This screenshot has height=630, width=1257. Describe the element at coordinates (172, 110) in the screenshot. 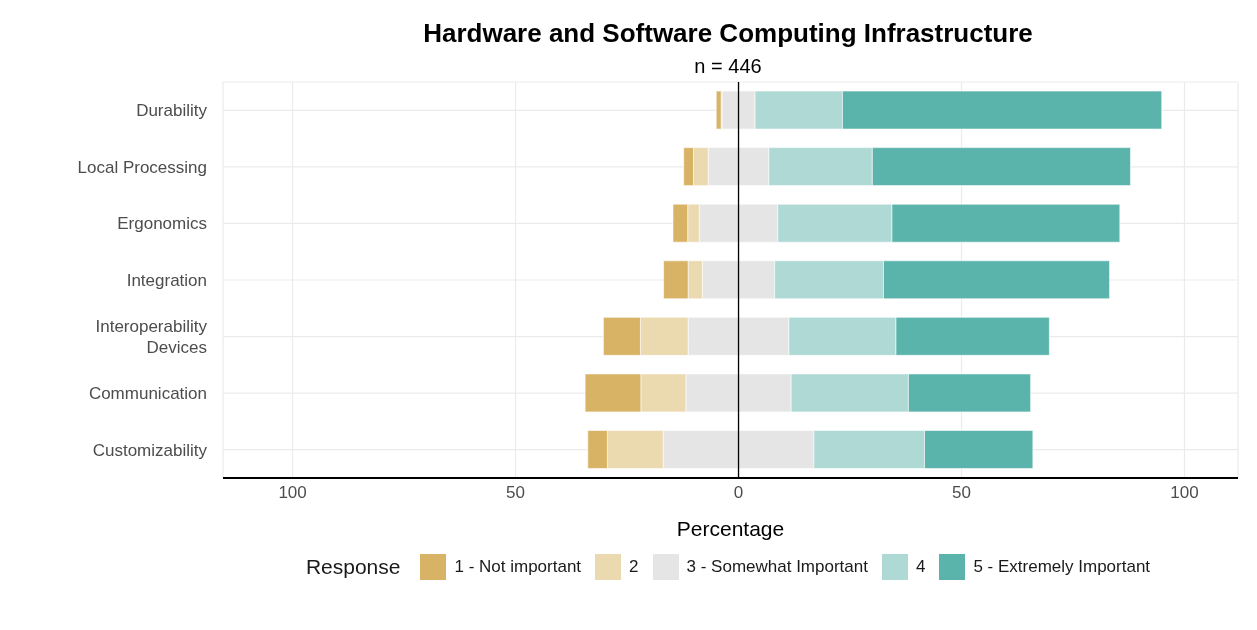

I see `y-tick-label: Durability` at that location.